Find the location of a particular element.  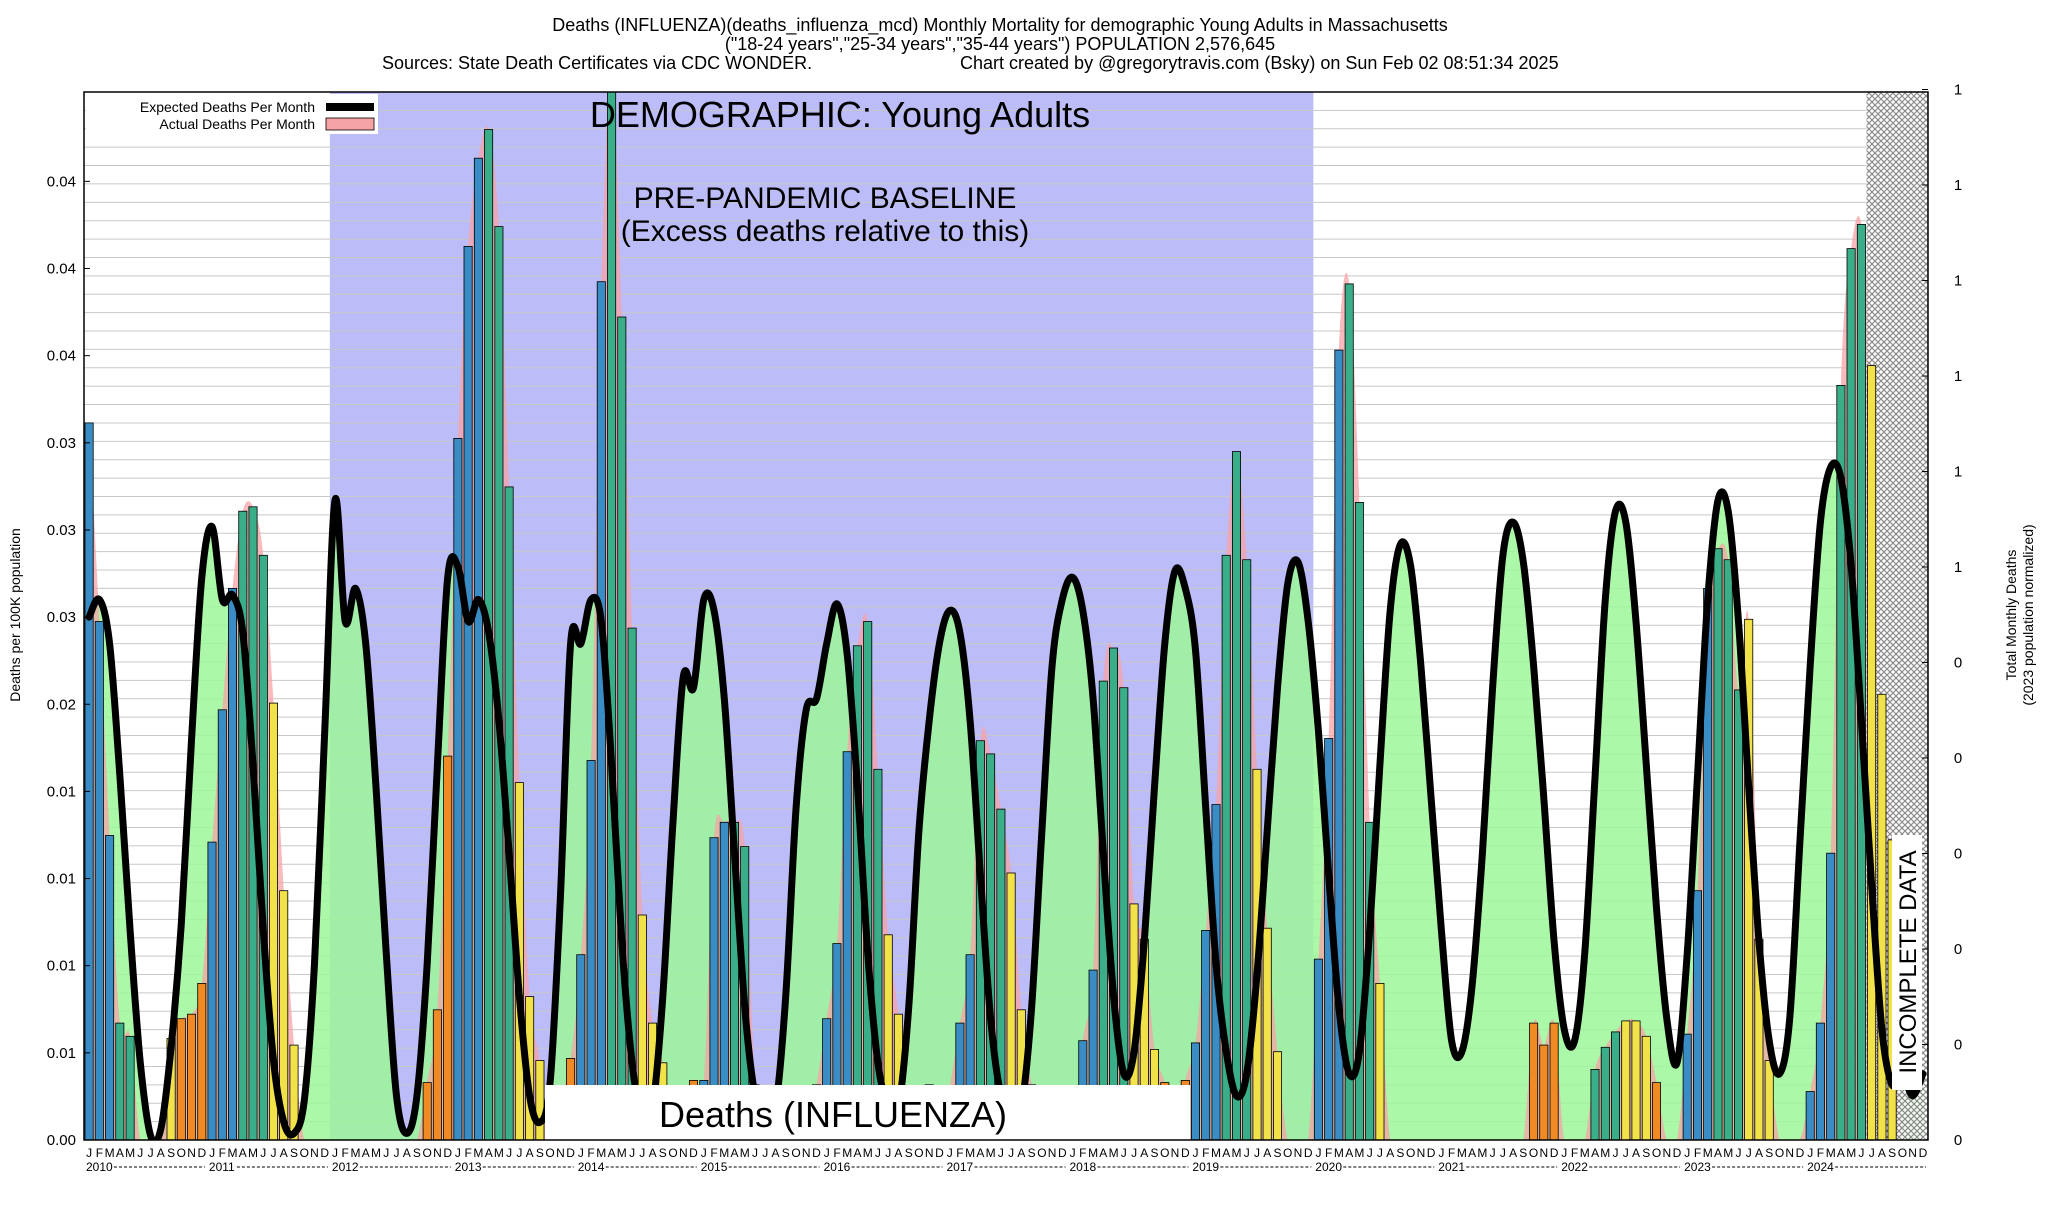

x-year-label: 2011 is located at coordinates (222, 1167).